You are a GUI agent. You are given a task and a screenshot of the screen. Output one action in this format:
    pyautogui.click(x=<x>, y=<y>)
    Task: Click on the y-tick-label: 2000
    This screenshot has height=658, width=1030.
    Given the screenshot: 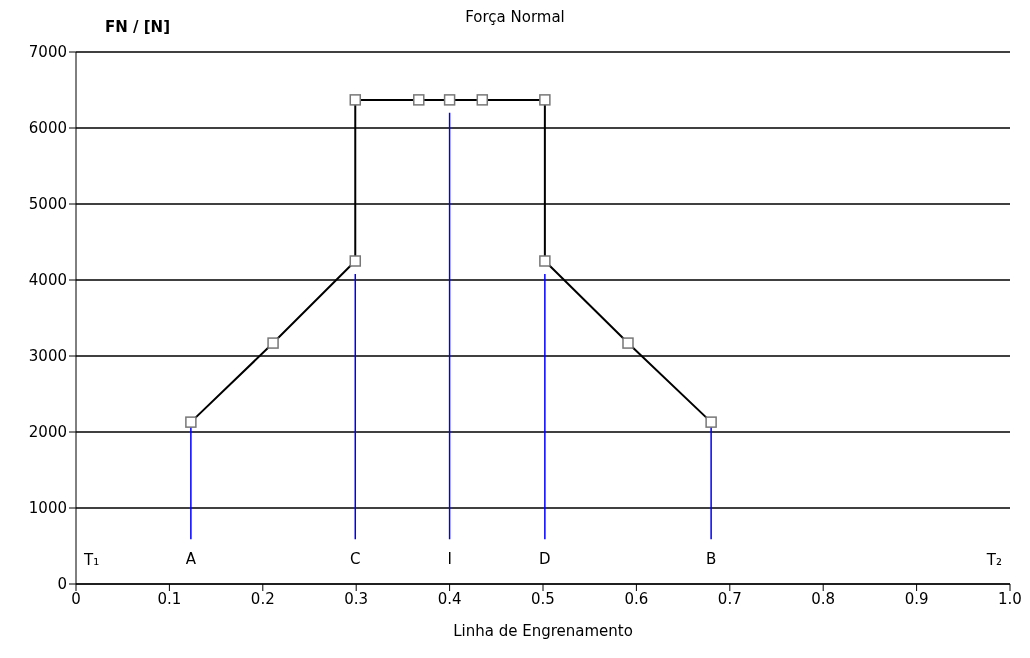 What is the action you would take?
    pyautogui.click(x=47, y=432)
    